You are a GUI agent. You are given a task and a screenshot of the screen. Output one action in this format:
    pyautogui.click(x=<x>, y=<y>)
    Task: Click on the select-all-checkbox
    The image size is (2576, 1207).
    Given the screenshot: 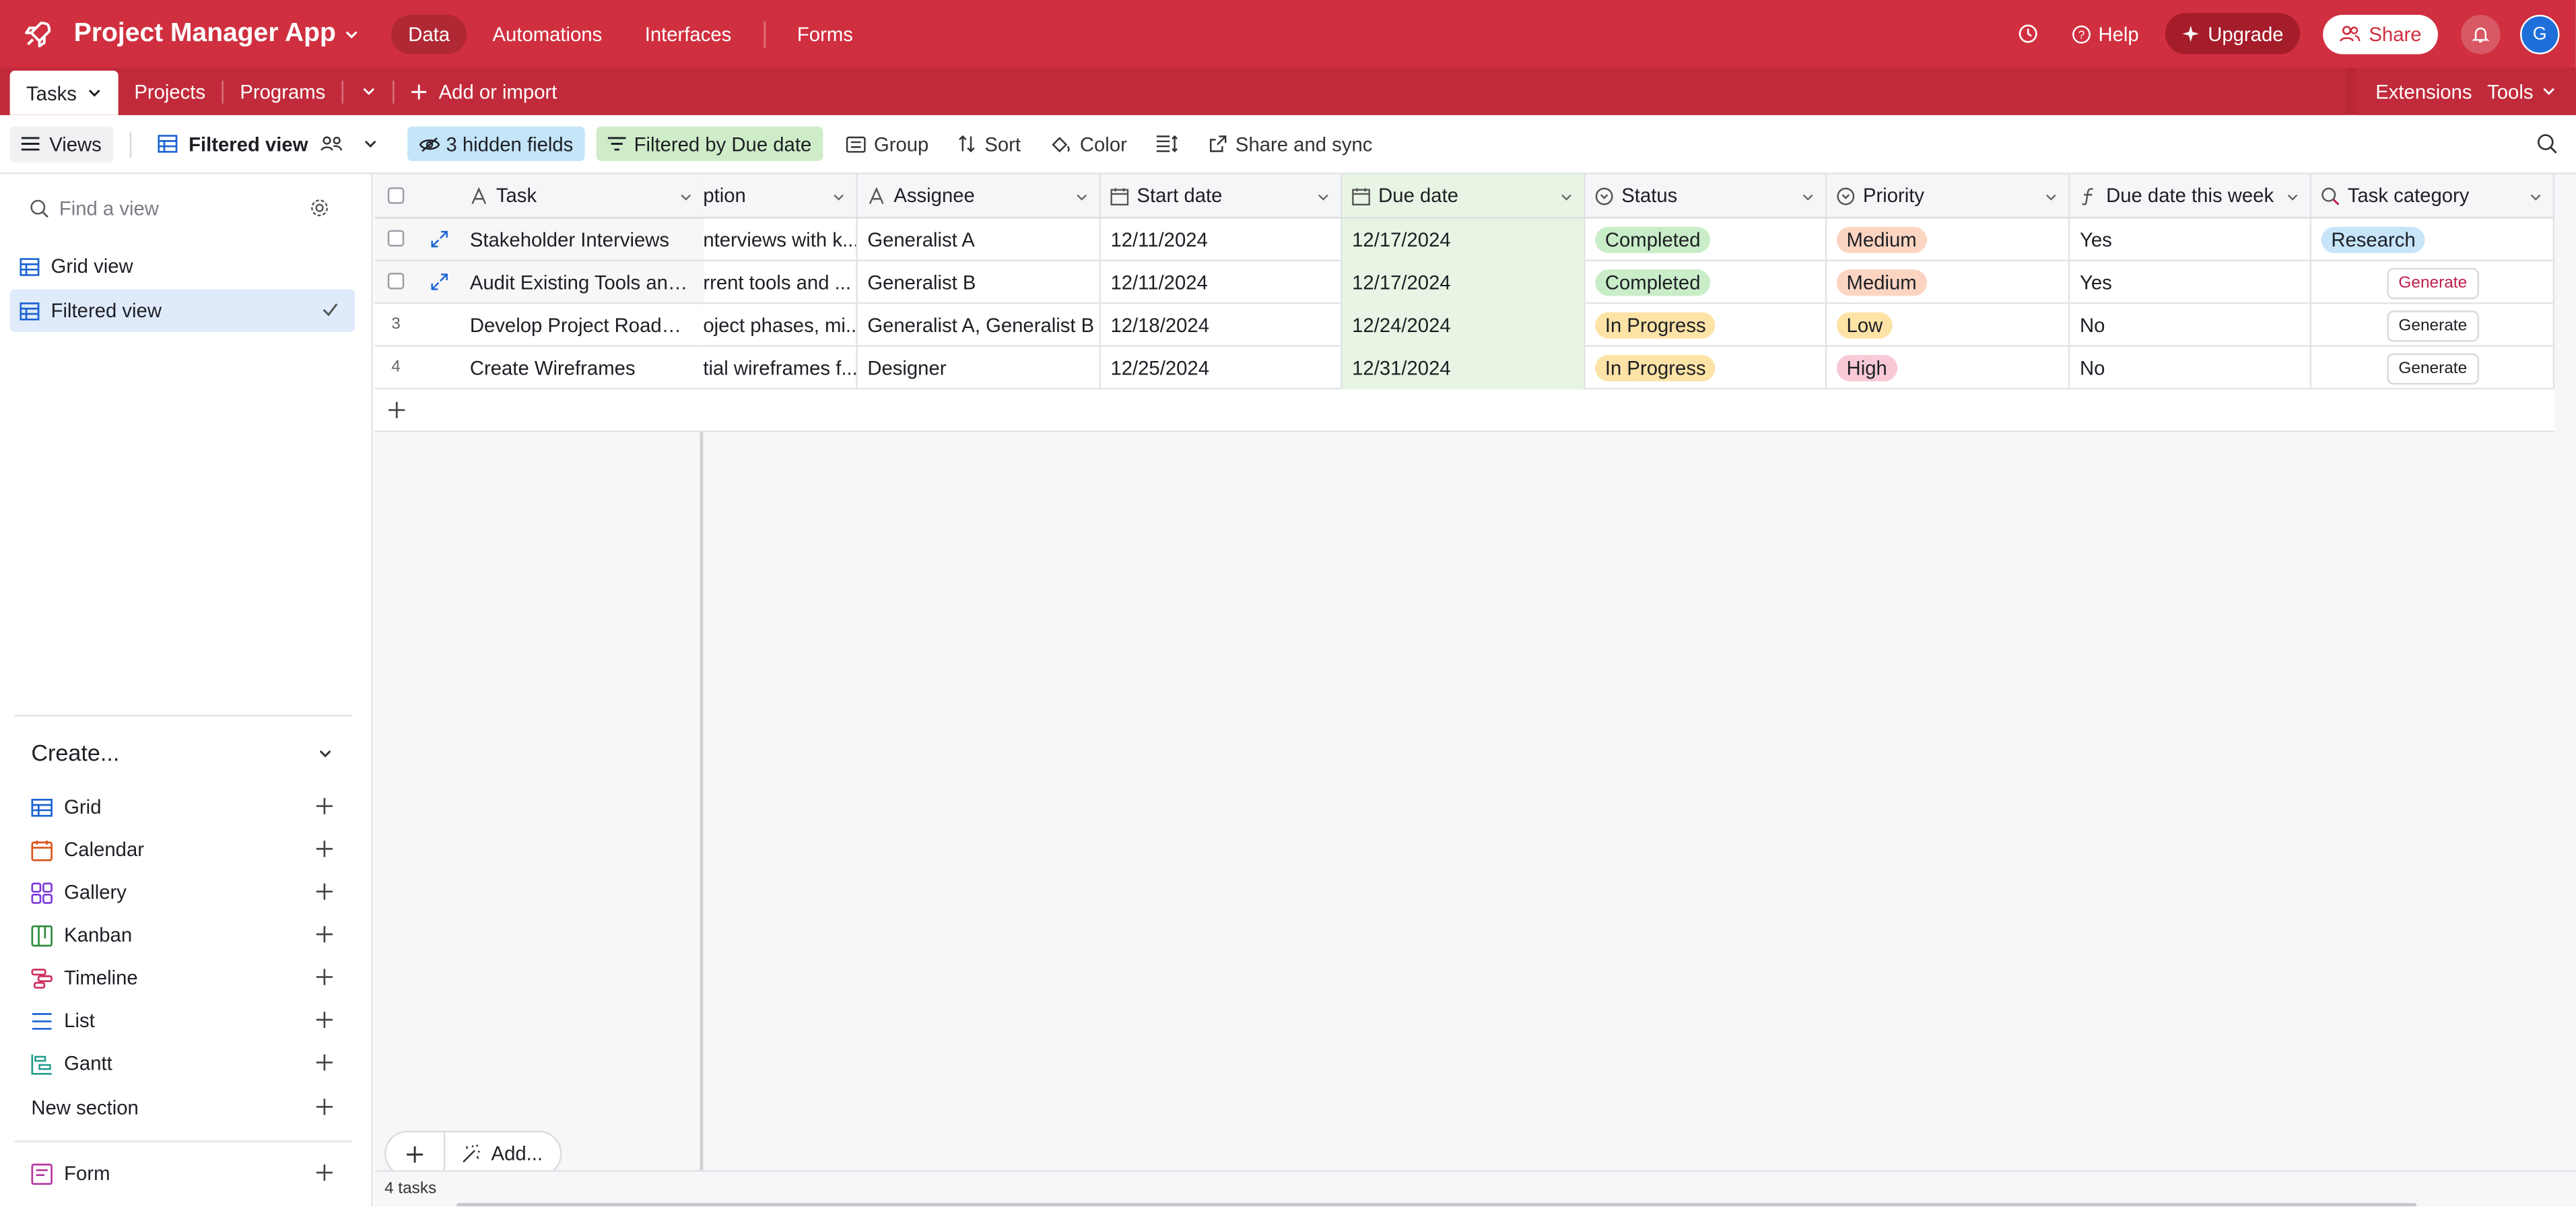 What is the action you would take?
    pyautogui.click(x=396, y=195)
    